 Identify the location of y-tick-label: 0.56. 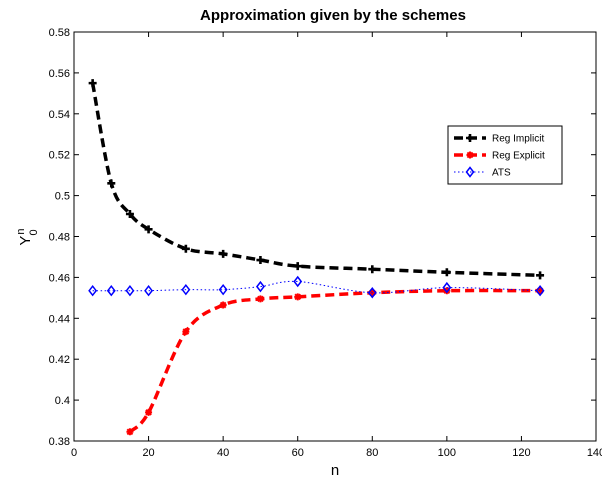
(59, 74).